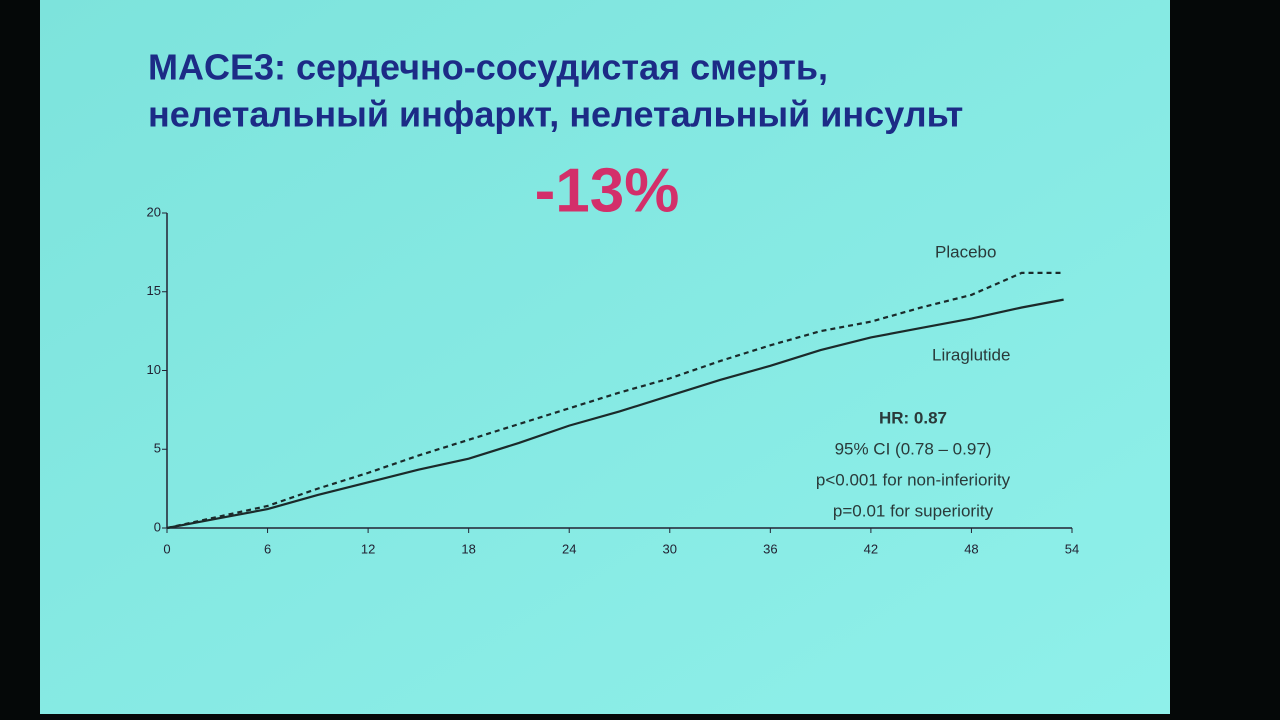 The width and height of the screenshot is (1280, 720). What do you see at coordinates (468, 548) in the screenshot?
I see `x-tick-label: 18` at bounding box center [468, 548].